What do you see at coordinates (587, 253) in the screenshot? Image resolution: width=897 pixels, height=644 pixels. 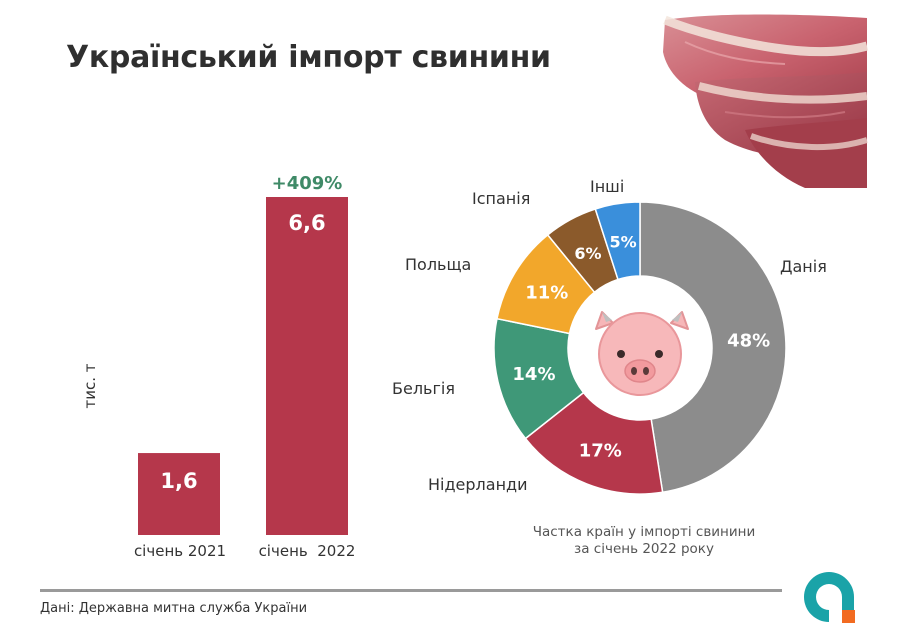 I see `donut-value-spain: 6%` at bounding box center [587, 253].